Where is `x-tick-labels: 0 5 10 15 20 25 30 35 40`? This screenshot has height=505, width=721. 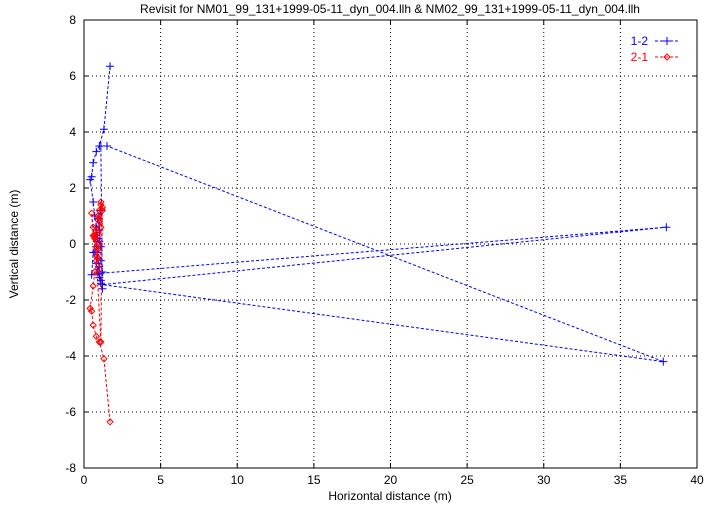
x-tick-labels: 0 5 10 15 20 25 30 35 40 is located at coordinates (392, 480).